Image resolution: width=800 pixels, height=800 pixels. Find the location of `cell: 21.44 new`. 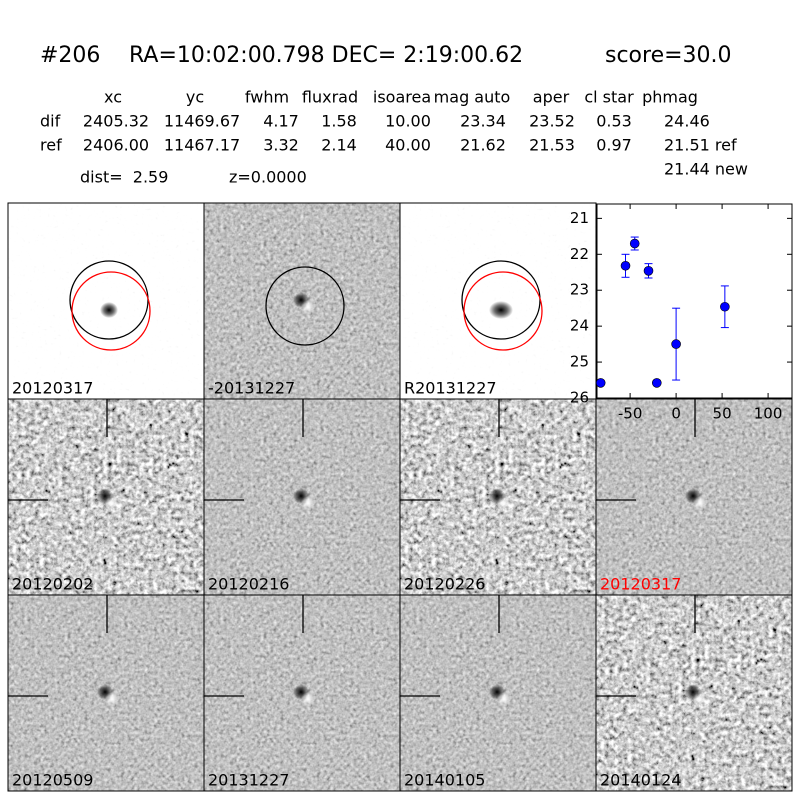

cell: 21.44 new is located at coordinates (706, 169).